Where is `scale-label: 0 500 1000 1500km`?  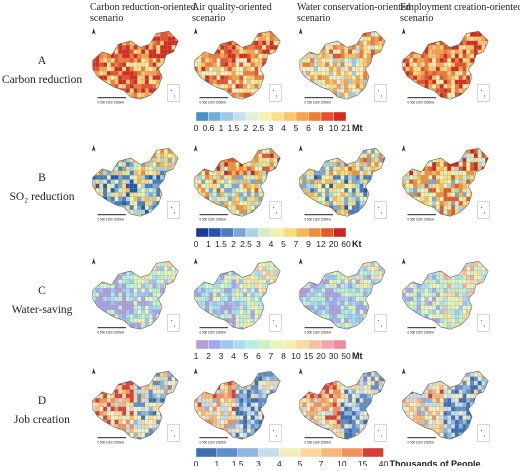 scale-label: 0 500 1000 1500km is located at coordinates (111, 219).